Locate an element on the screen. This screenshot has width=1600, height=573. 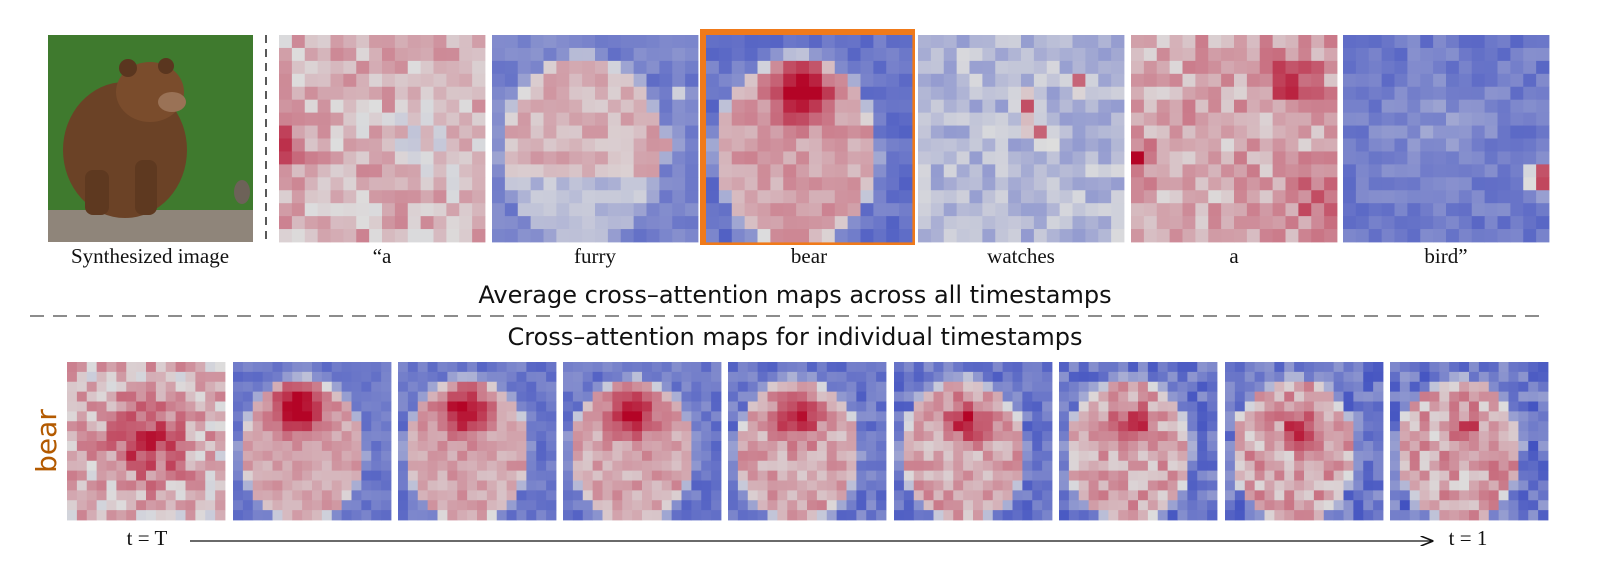
token-label: furry is located at coordinates (595, 256).